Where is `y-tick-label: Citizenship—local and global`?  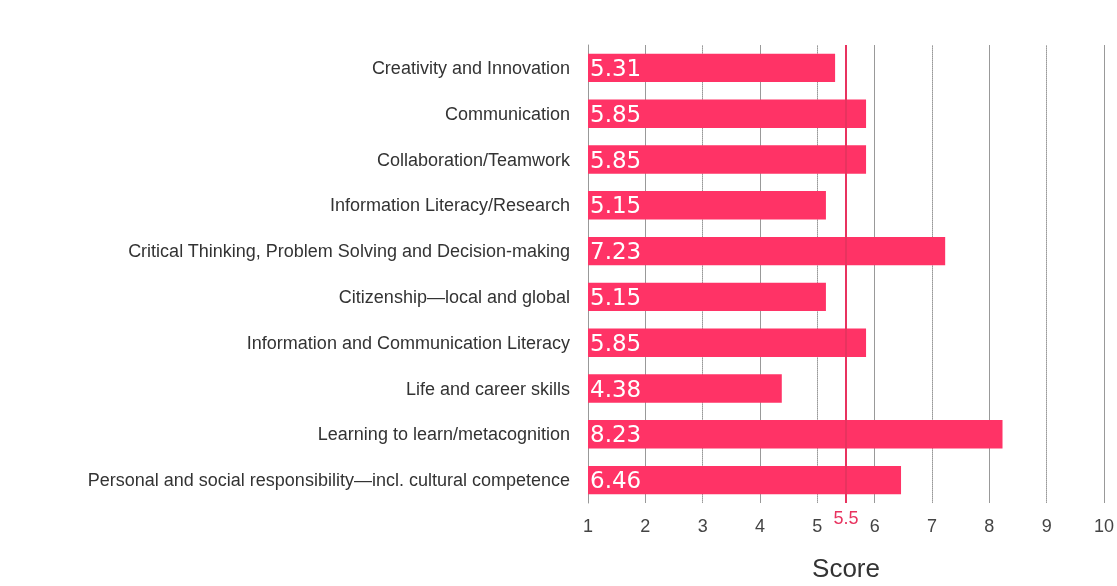 y-tick-label: Citizenship—local and global is located at coordinates (454, 296).